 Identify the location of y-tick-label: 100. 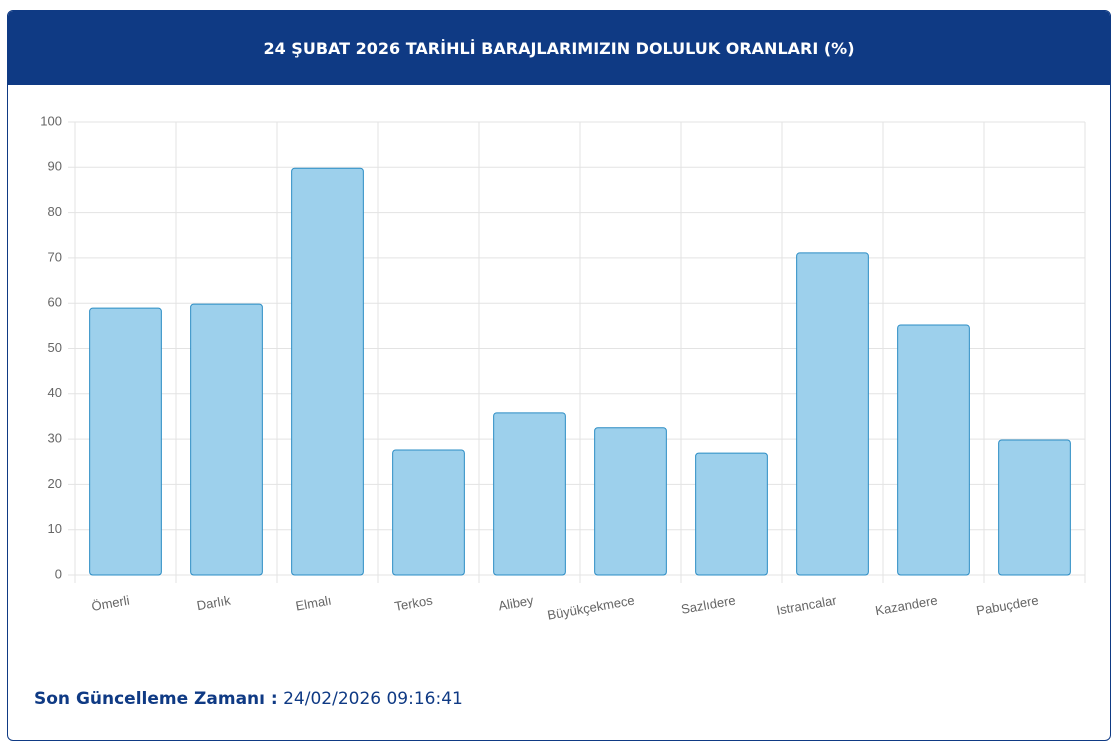
(51, 120).